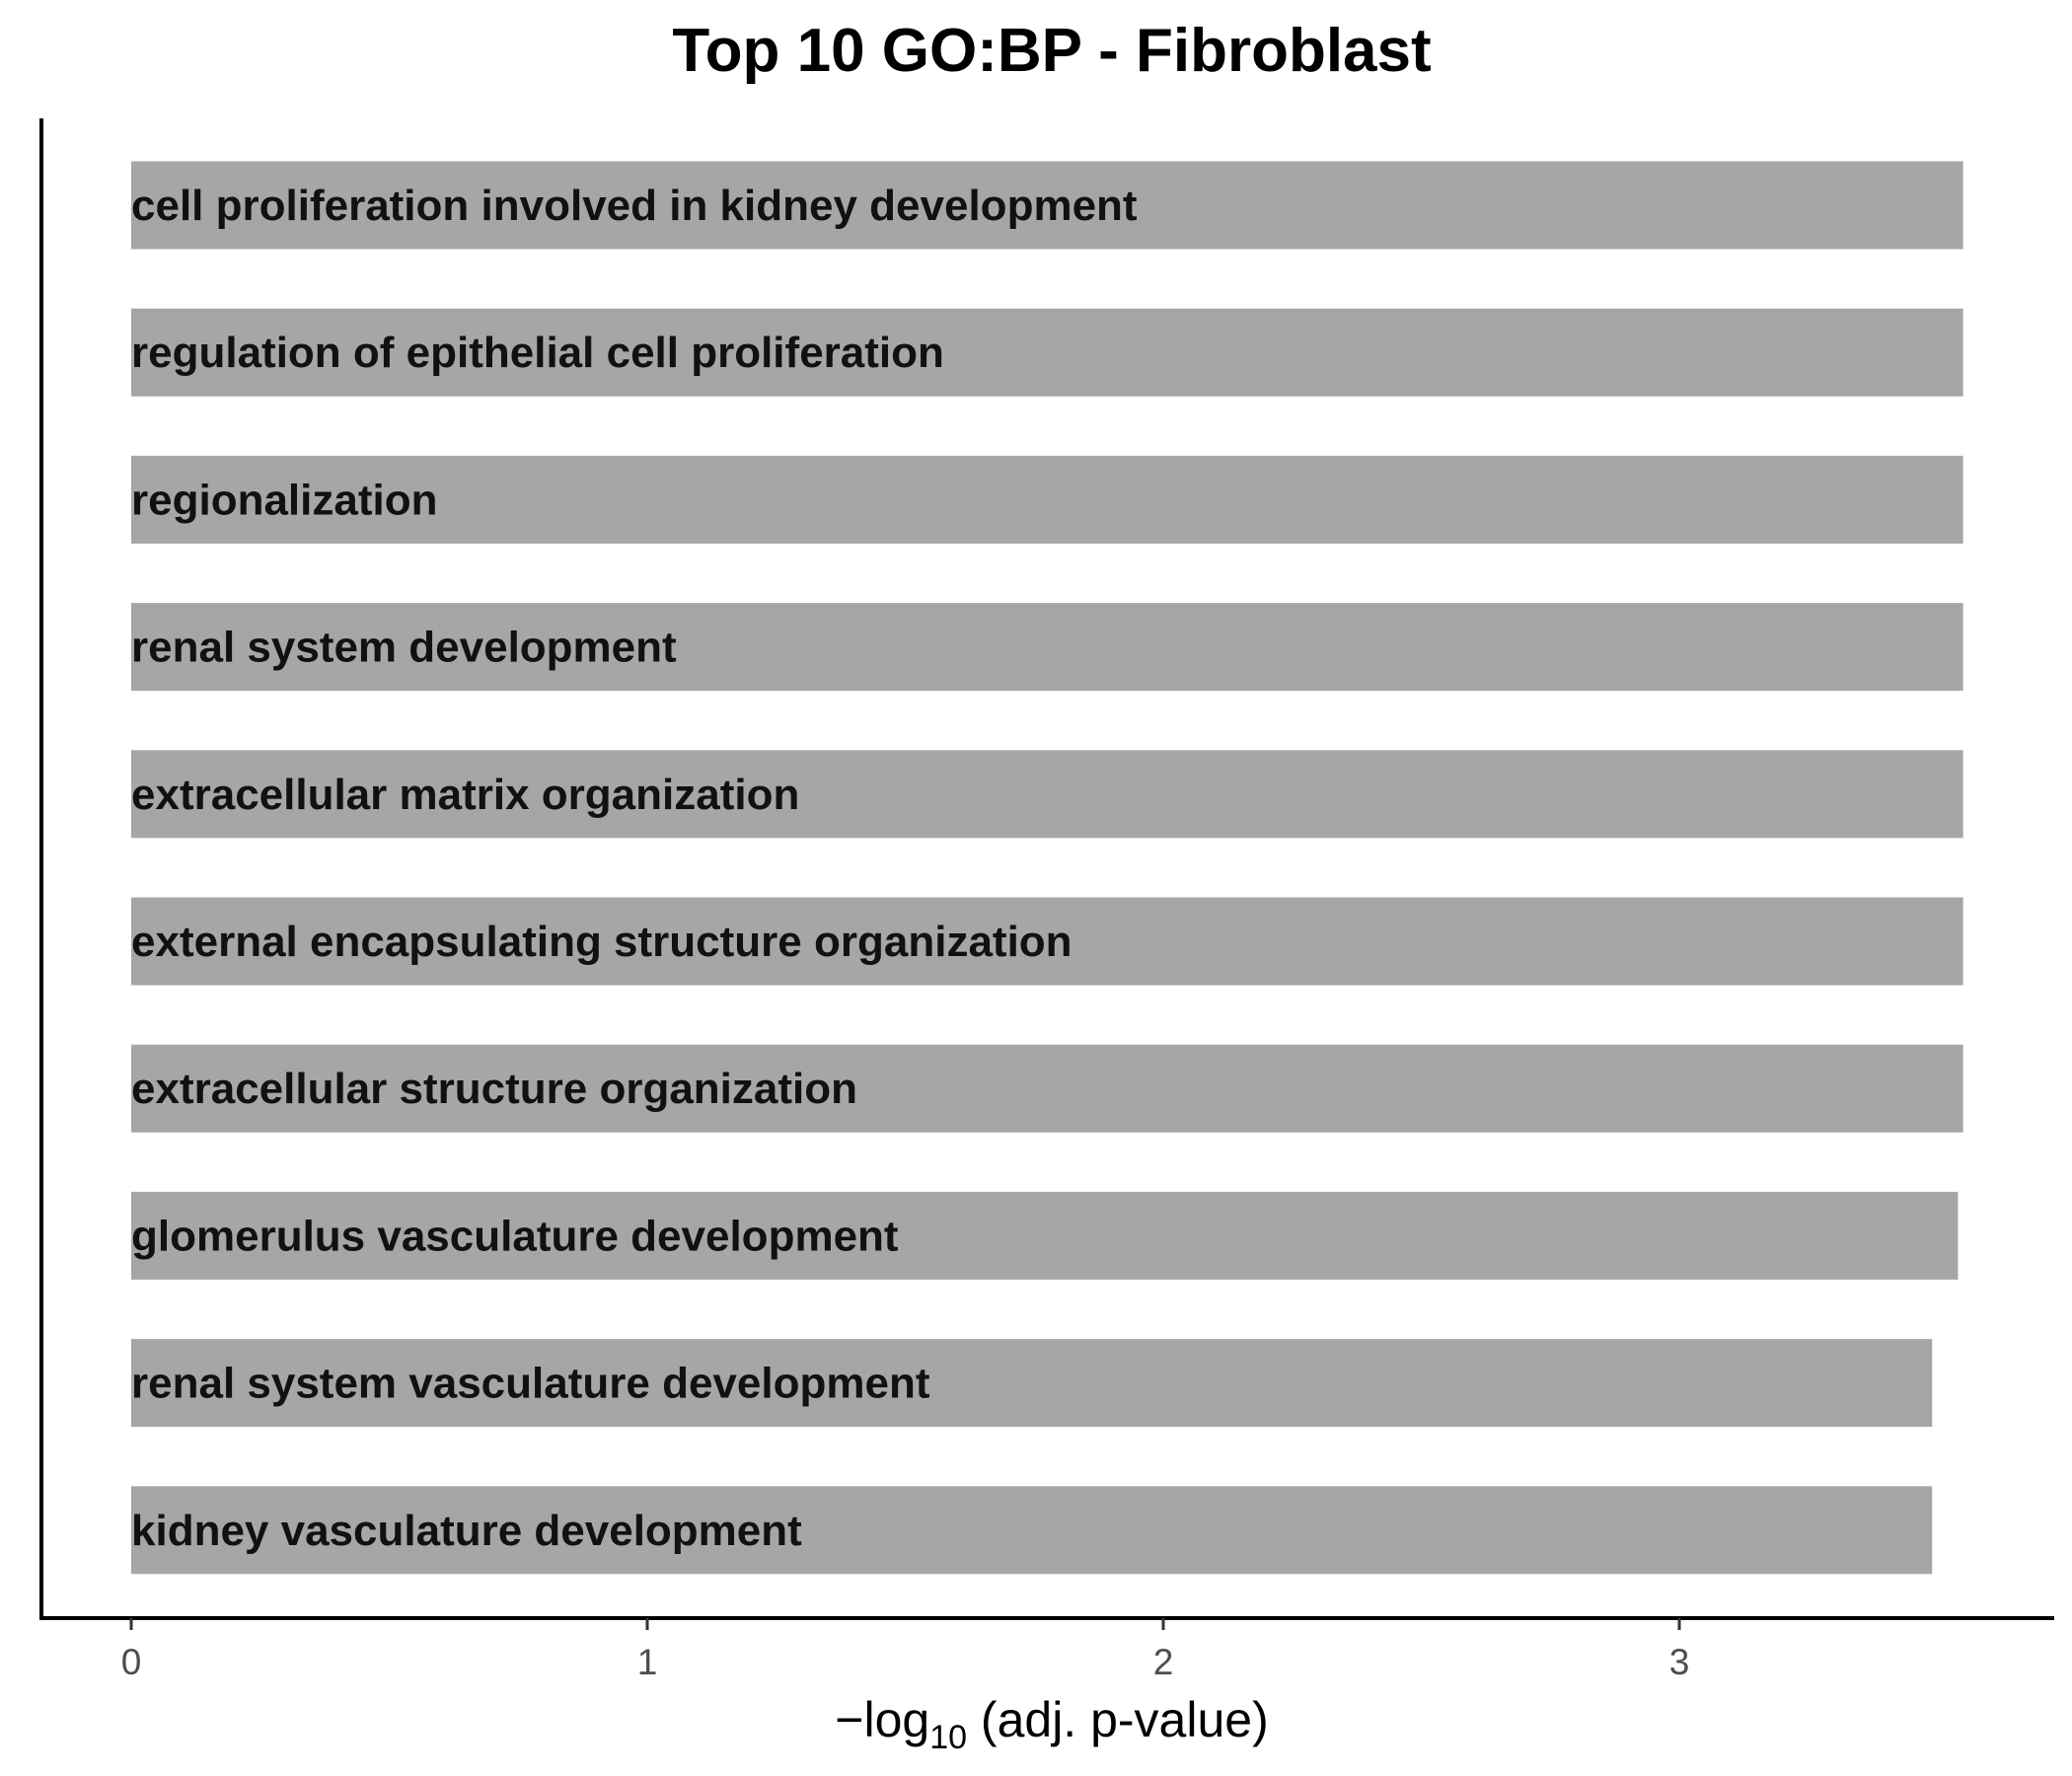  What do you see at coordinates (494, 1089) in the screenshot?
I see `bar-label-7: extracellular structure organization` at bounding box center [494, 1089].